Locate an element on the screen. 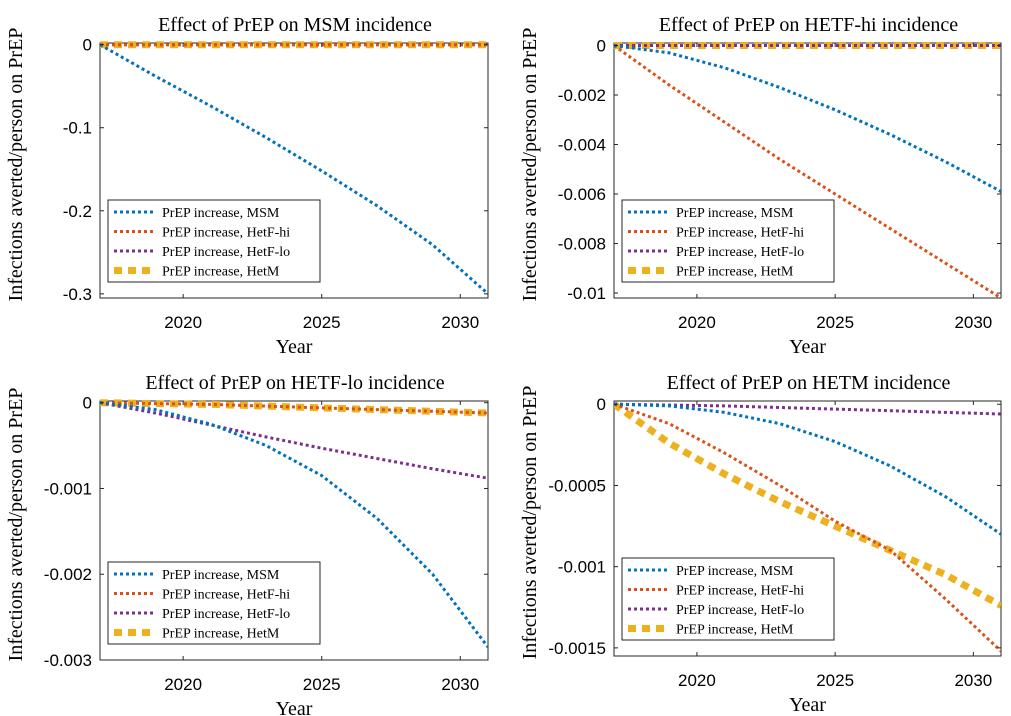 The width and height of the screenshot is (1011, 716). y-tick-label: -0.2 is located at coordinates (77, 211).